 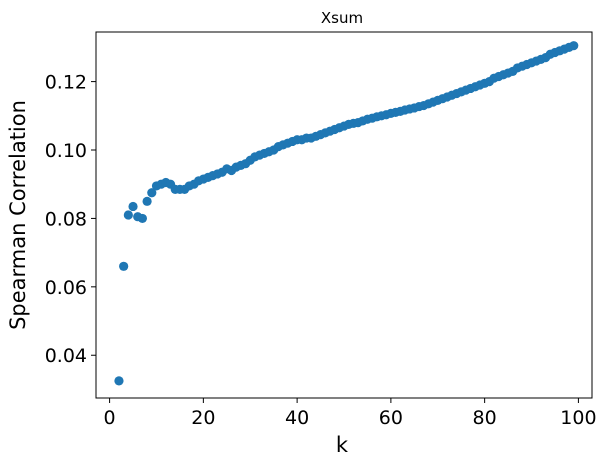 I want to click on x-tick-label: 60, so click(x=391, y=418).